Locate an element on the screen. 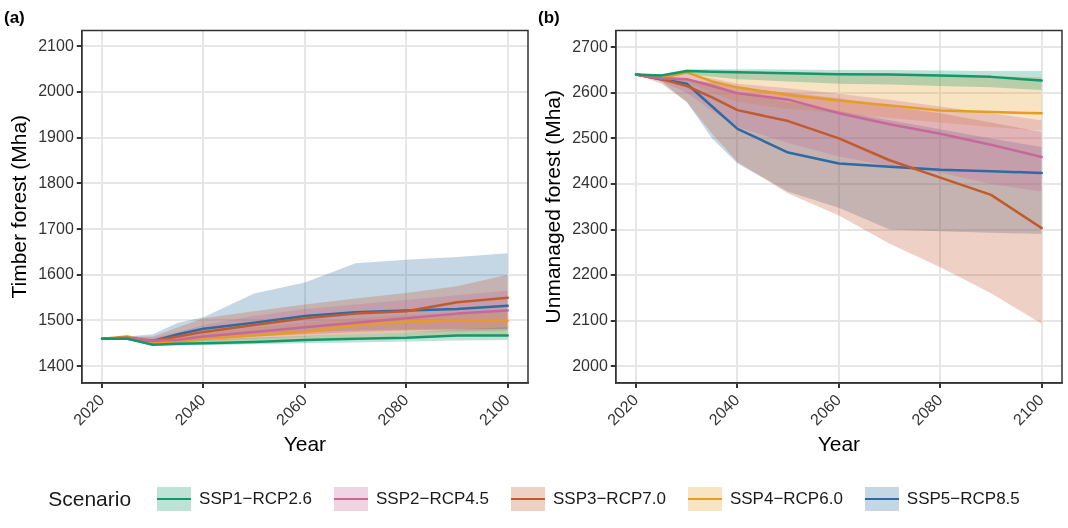 The width and height of the screenshot is (1068, 528). legend-label: SSP2−RCP4.5 is located at coordinates (432, 499).